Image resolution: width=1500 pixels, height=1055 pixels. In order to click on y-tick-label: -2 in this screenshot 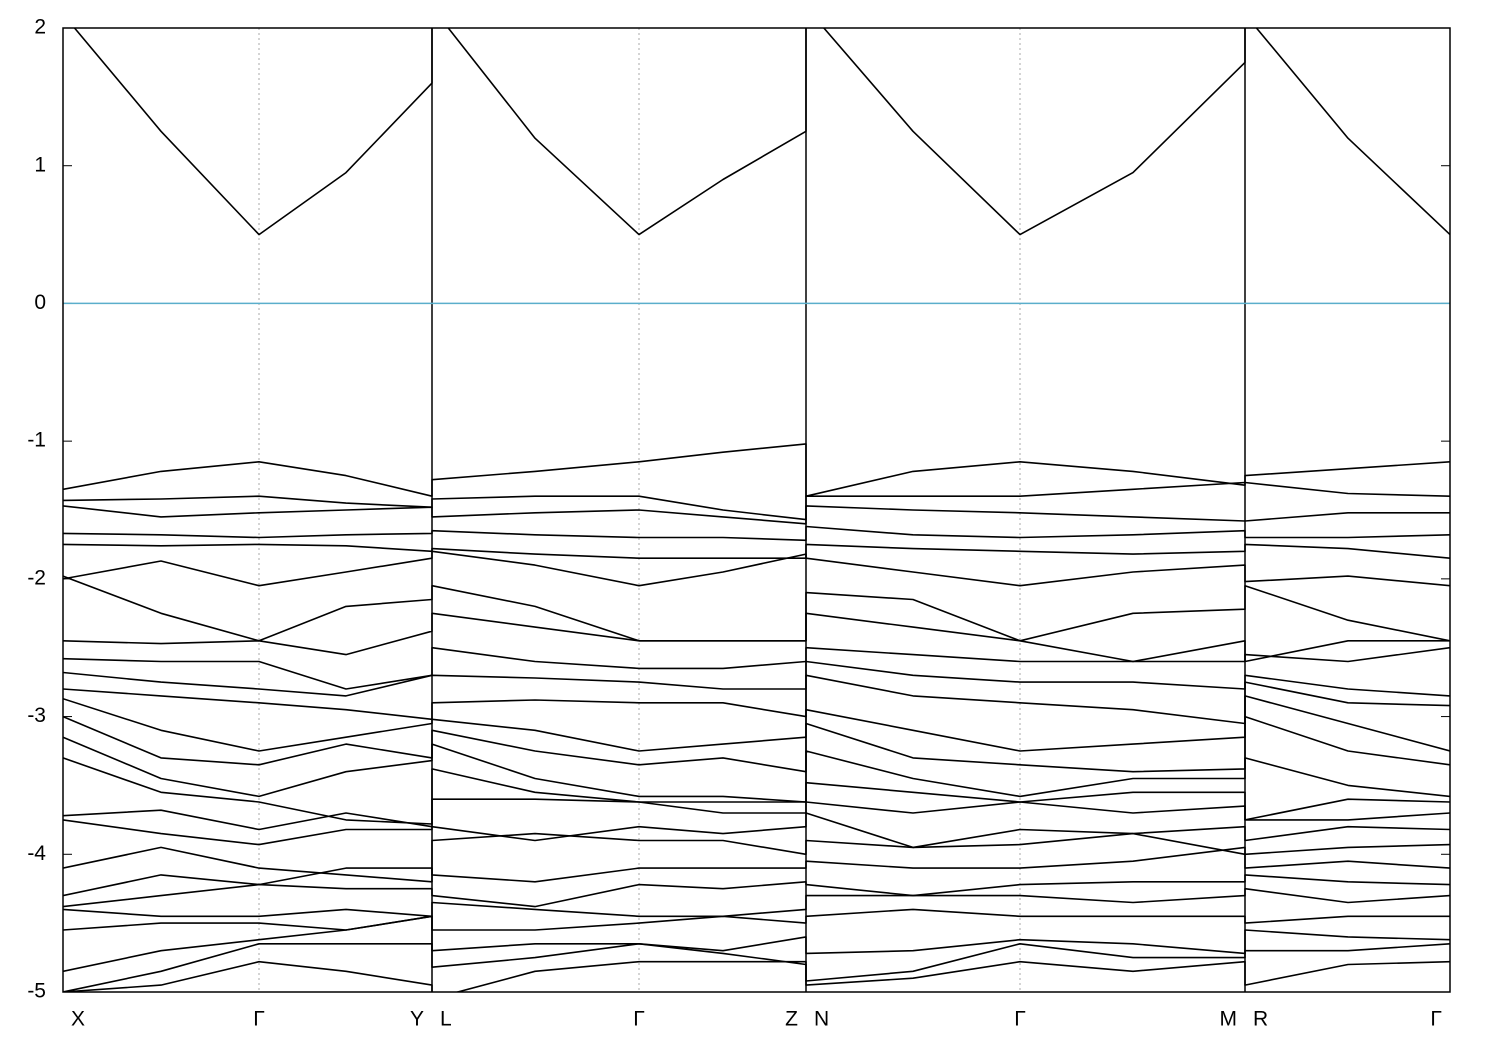, I will do `click(36, 577)`.